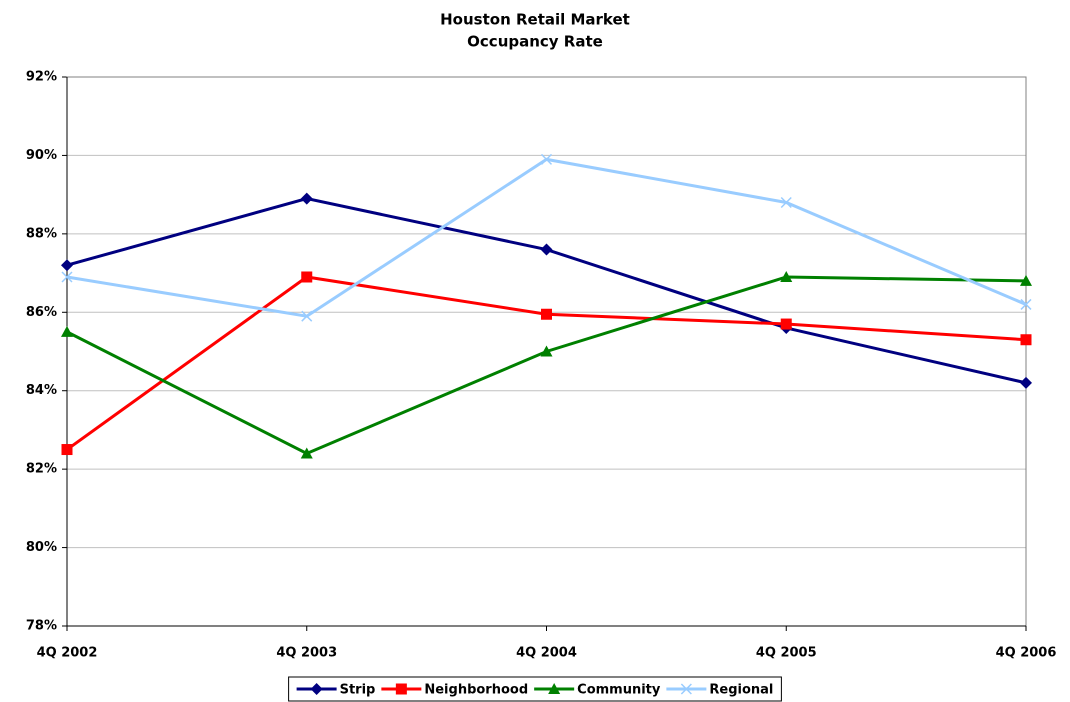 The height and width of the screenshot is (702, 1070). I want to click on chart-subtitle: Occupancy Rate, so click(535, 42).